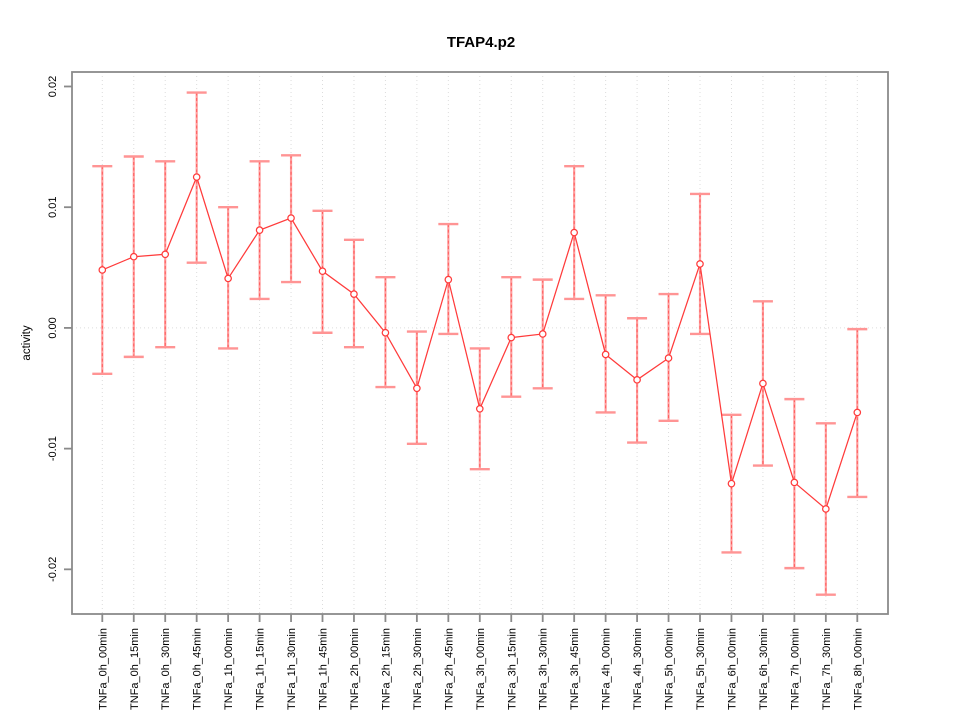  What do you see at coordinates (764, 669) in the screenshot?
I see `x-tick-label: TNFa_6h_30min` at bounding box center [764, 669].